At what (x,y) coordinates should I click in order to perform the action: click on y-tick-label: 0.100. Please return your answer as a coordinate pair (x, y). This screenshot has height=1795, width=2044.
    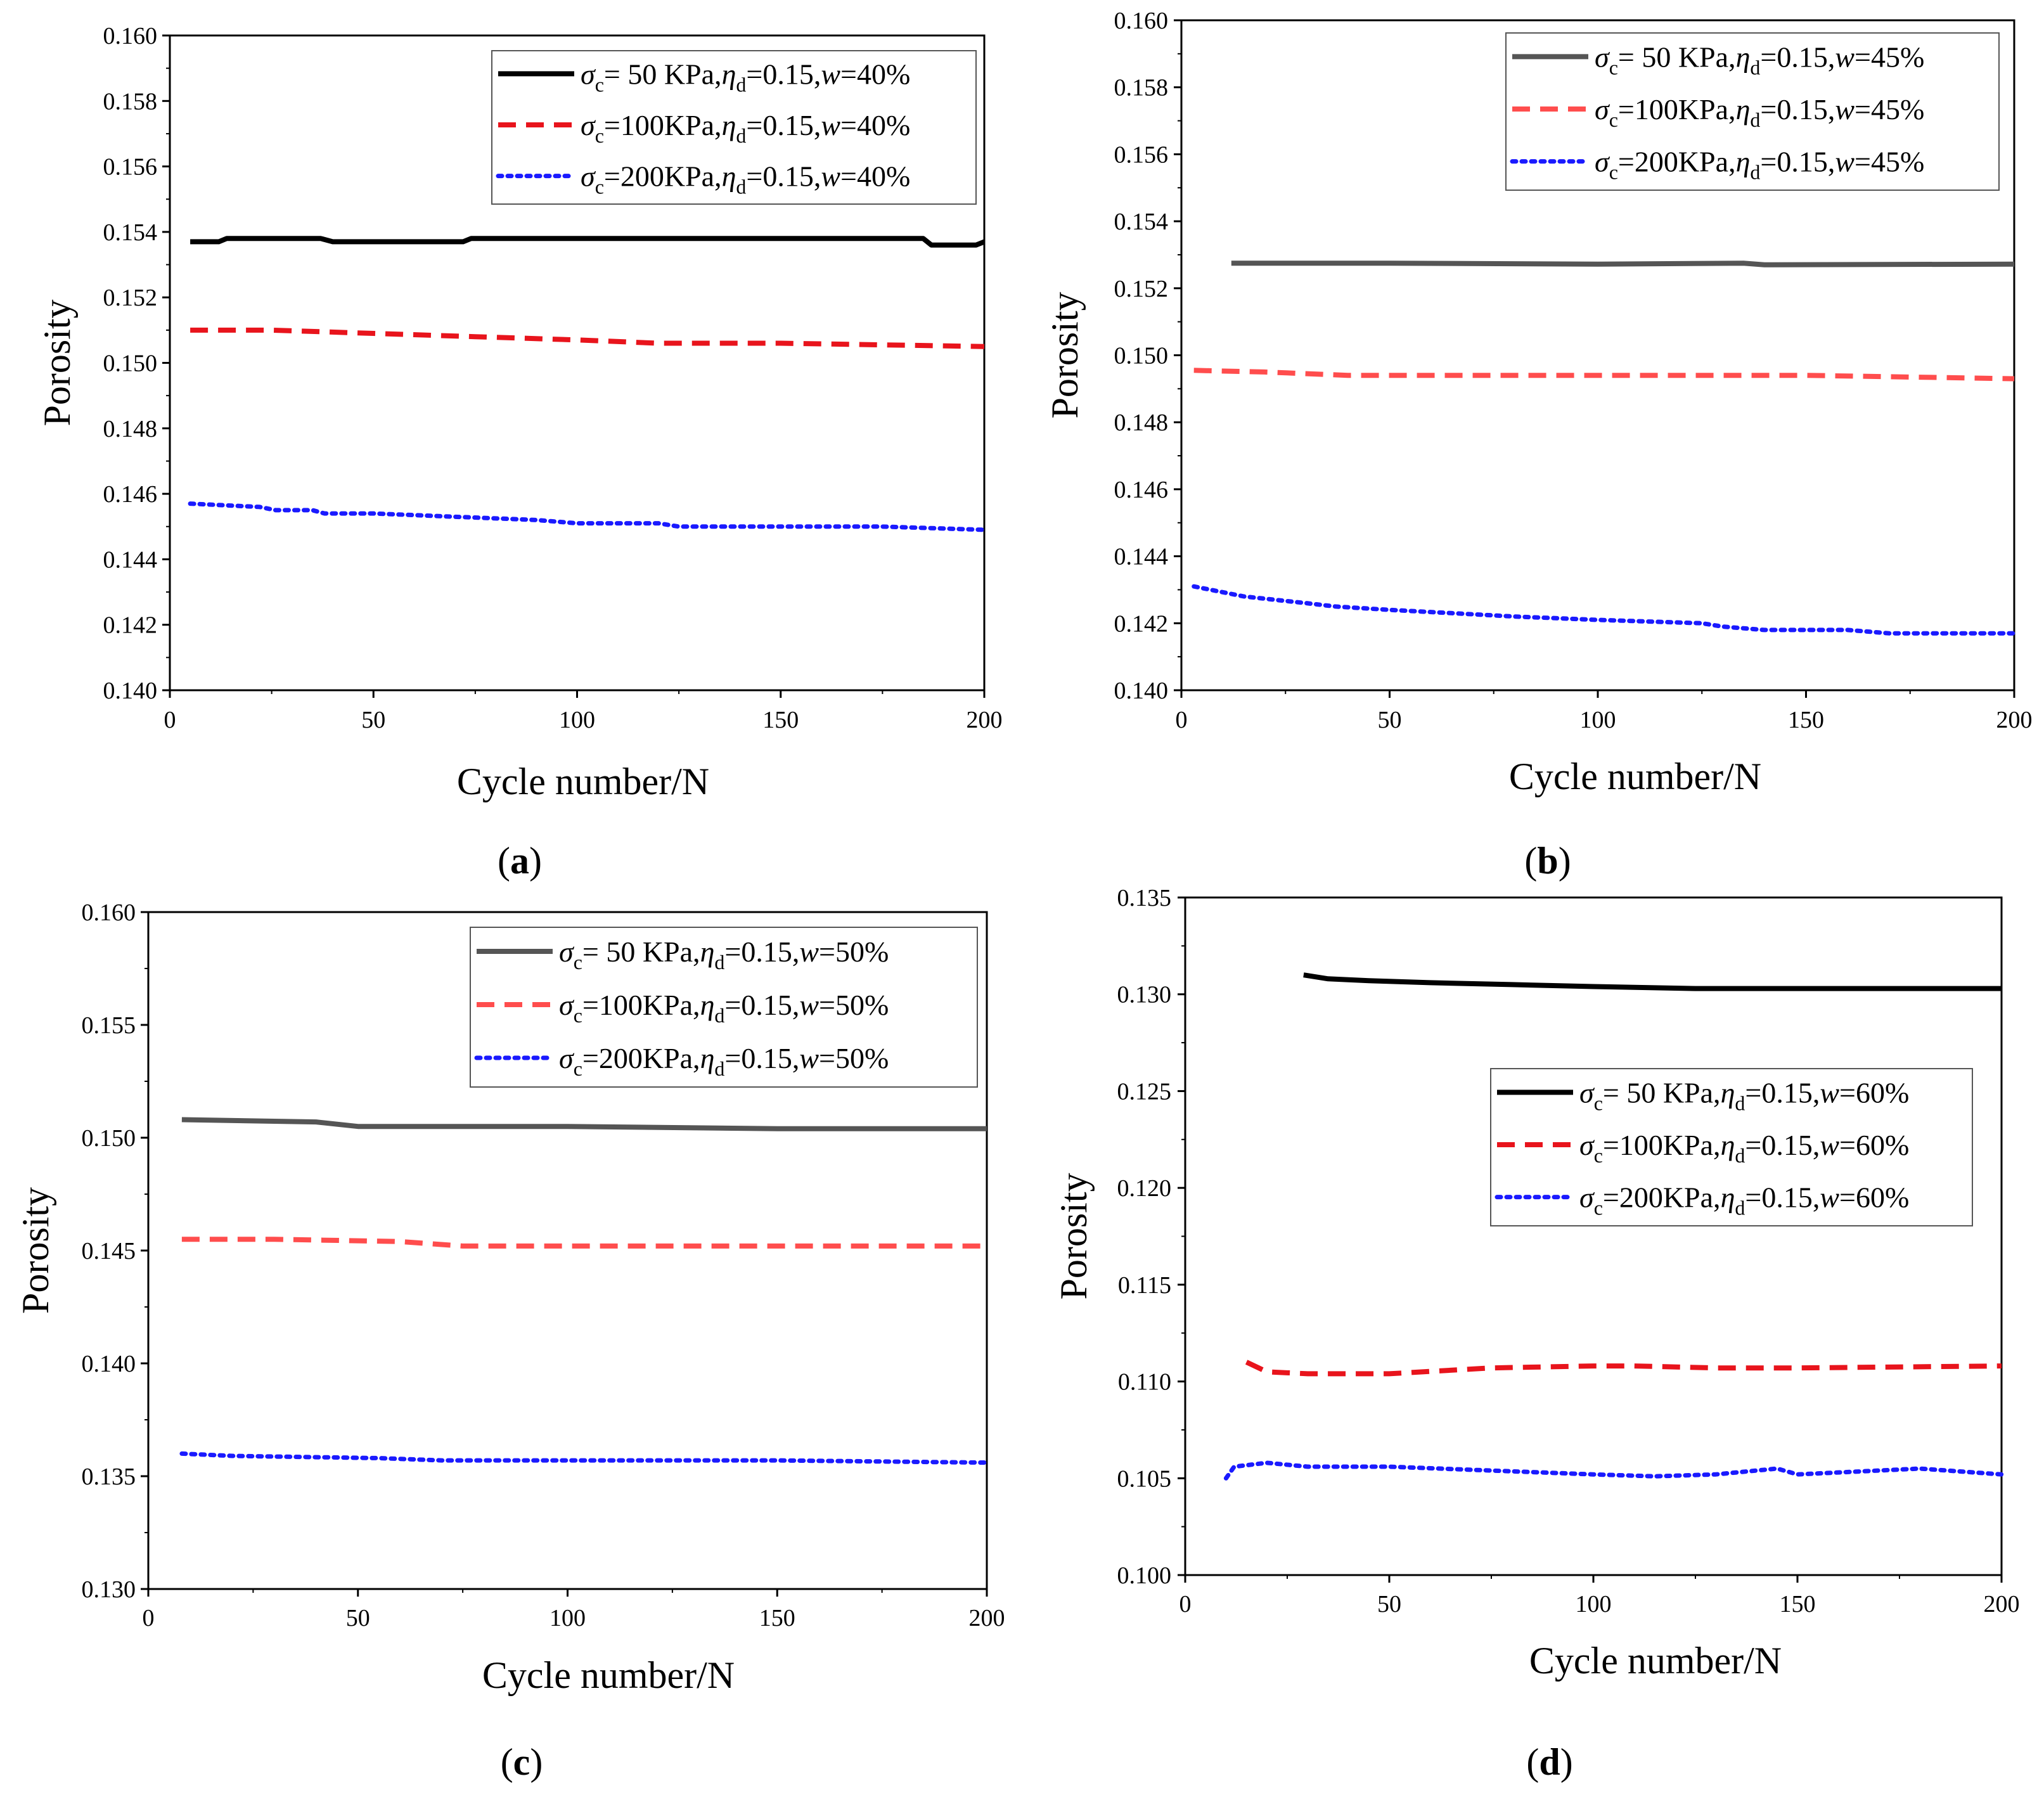
    Looking at the image, I should click on (1144, 1575).